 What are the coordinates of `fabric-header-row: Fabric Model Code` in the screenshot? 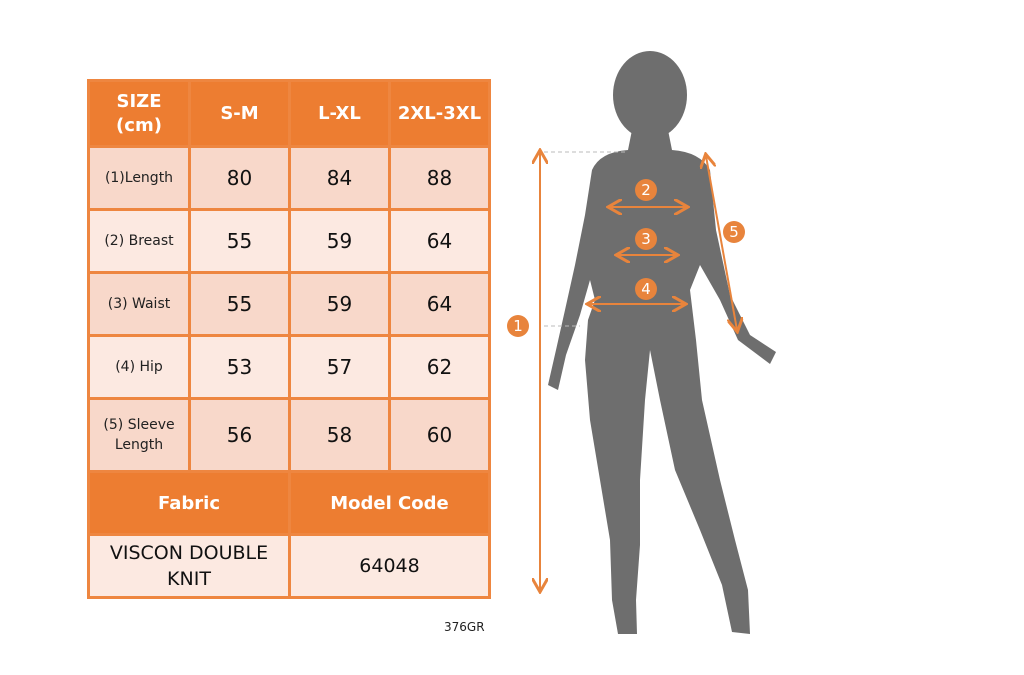 It's located at (289, 503).